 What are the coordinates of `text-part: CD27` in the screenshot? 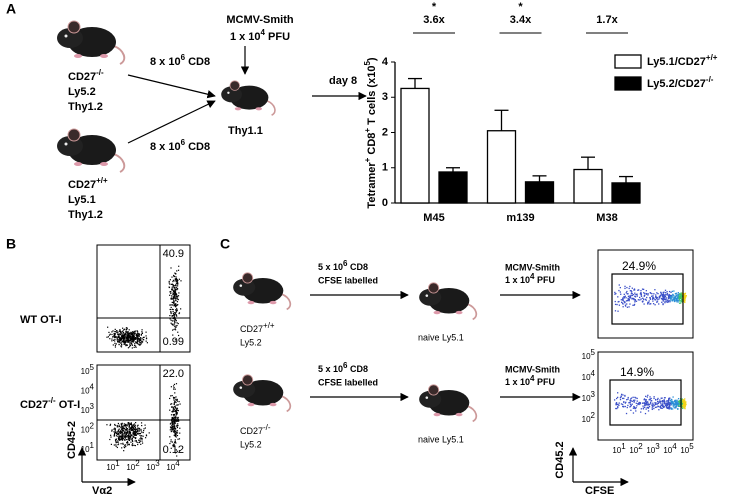 It's located at (82, 185).